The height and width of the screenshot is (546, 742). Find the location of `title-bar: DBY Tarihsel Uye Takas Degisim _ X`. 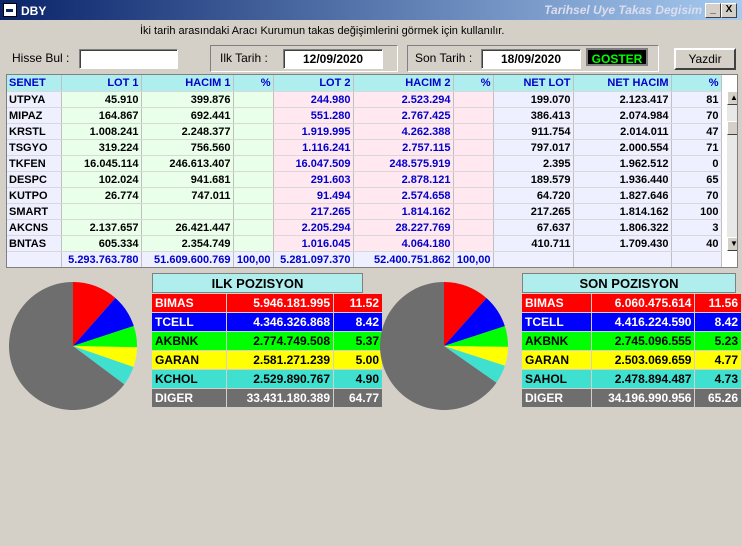

title-bar: DBY Tarihsel Uye Takas Degisim _ X is located at coordinates (371, 10).